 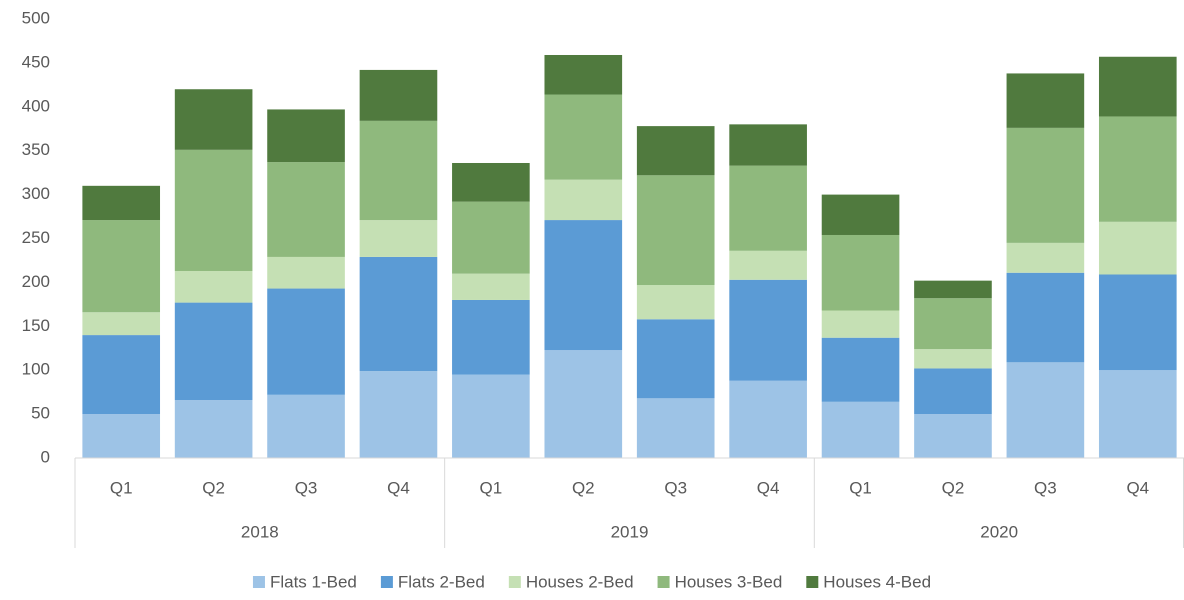 What do you see at coordinates (441, 581) in the screenshot?
I see `legend-label: Flats 2-Bed` at bounding box center [441, 581].